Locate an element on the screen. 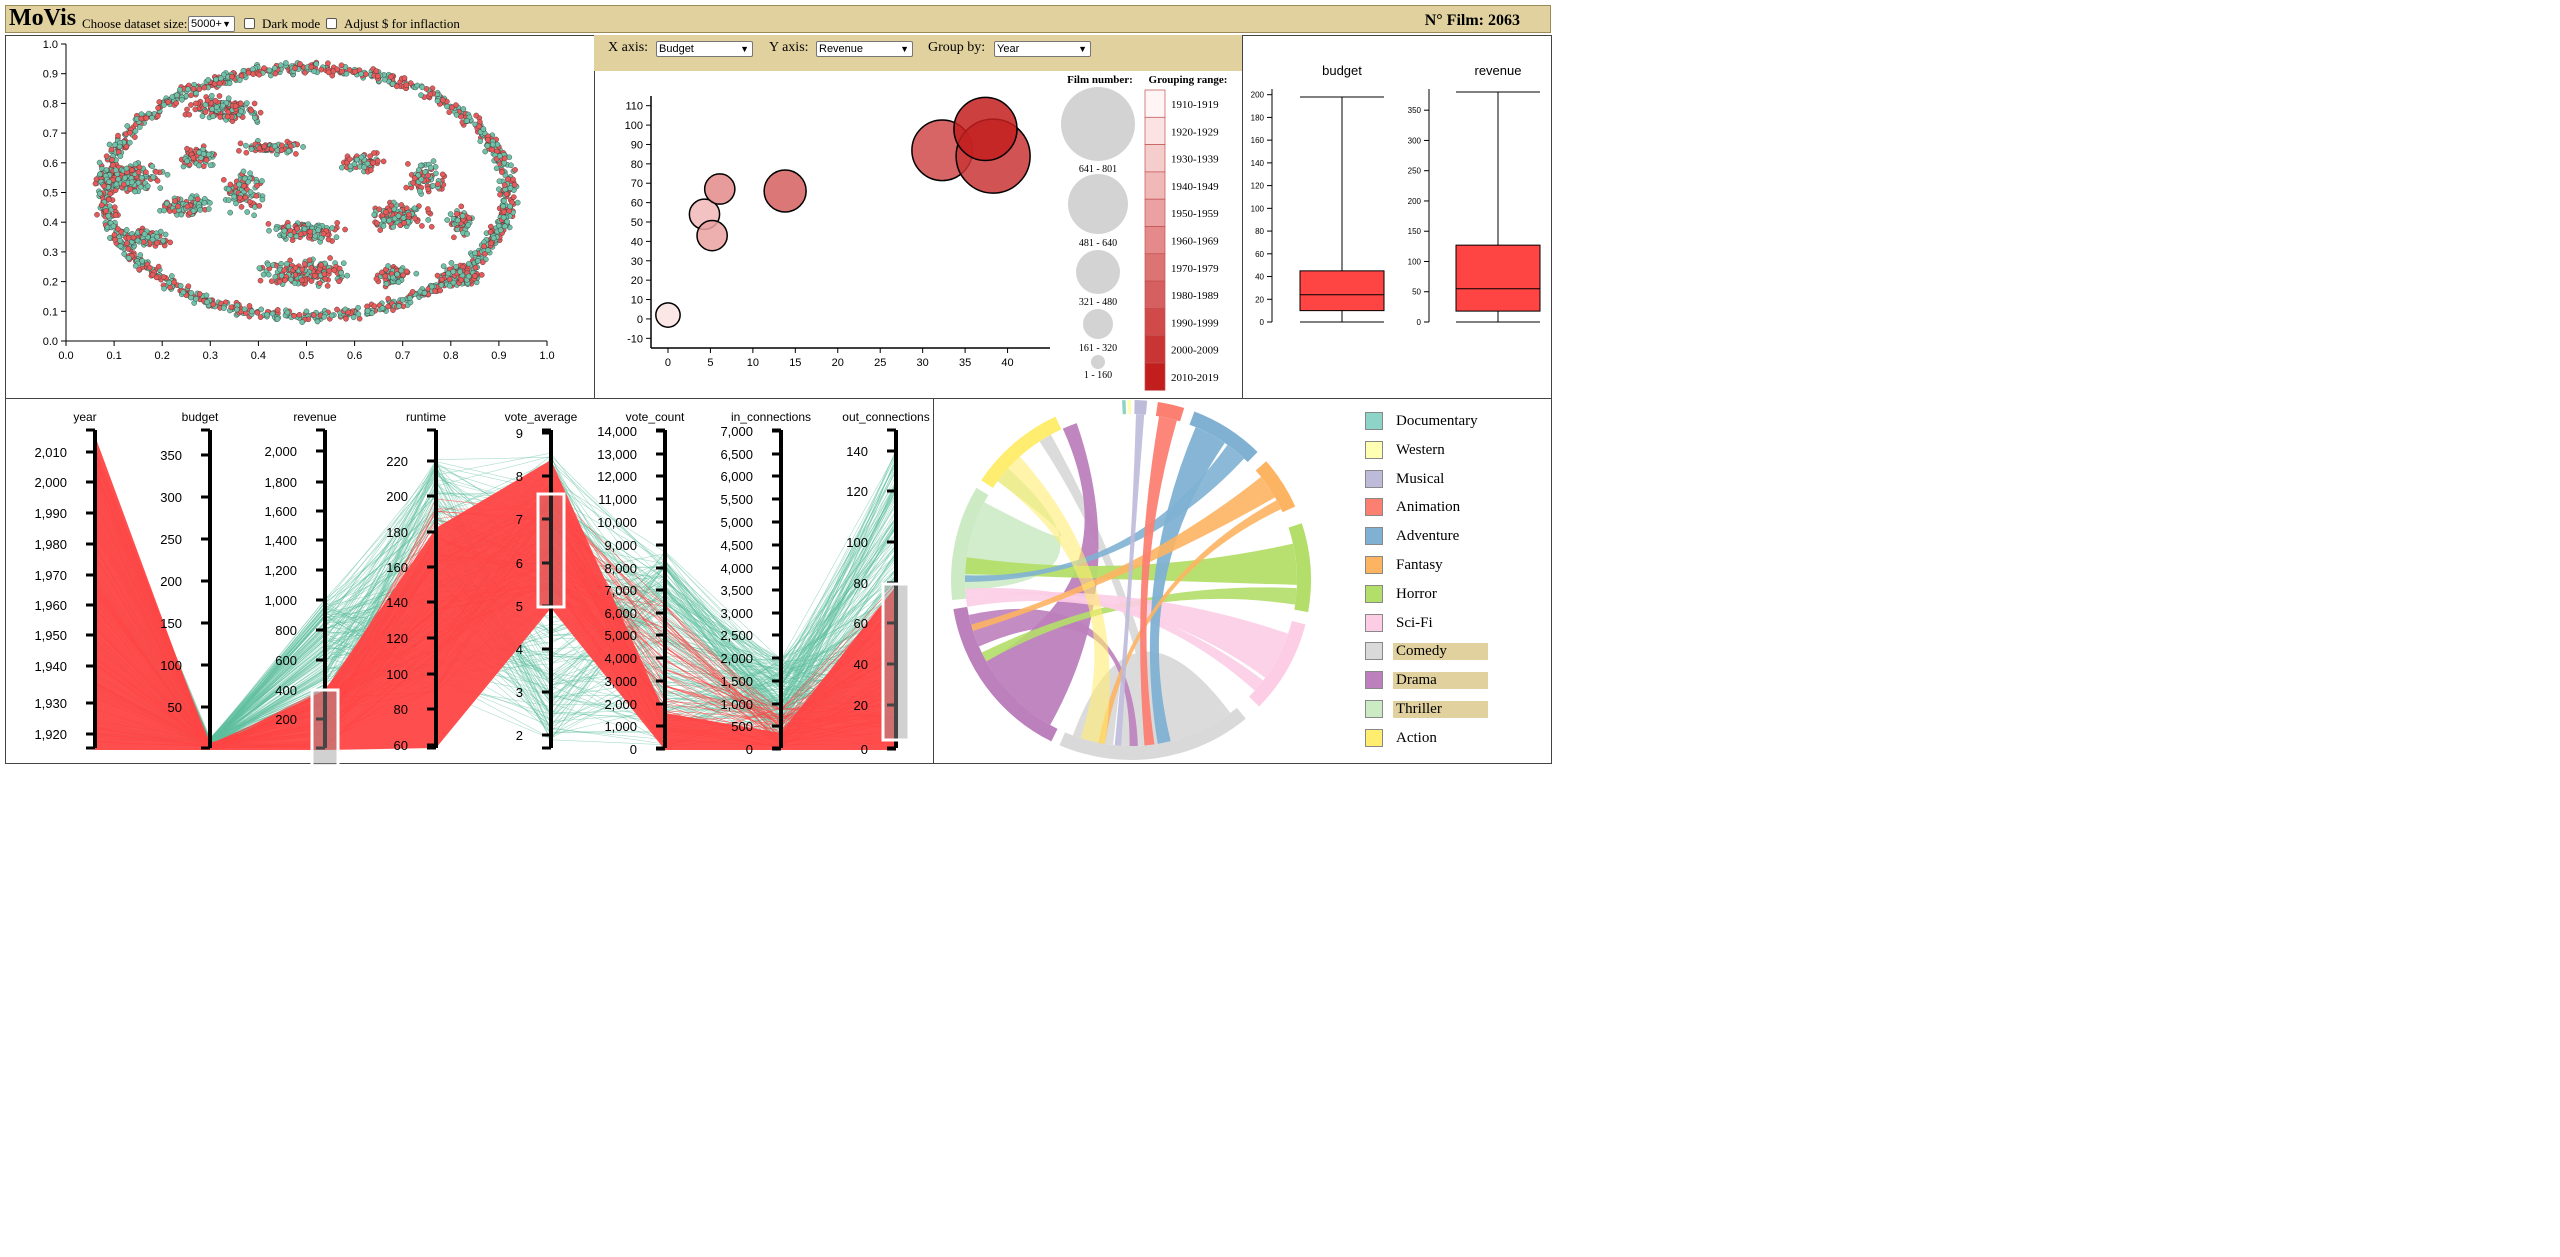  bubble-point is located at coordinates (985, 129).